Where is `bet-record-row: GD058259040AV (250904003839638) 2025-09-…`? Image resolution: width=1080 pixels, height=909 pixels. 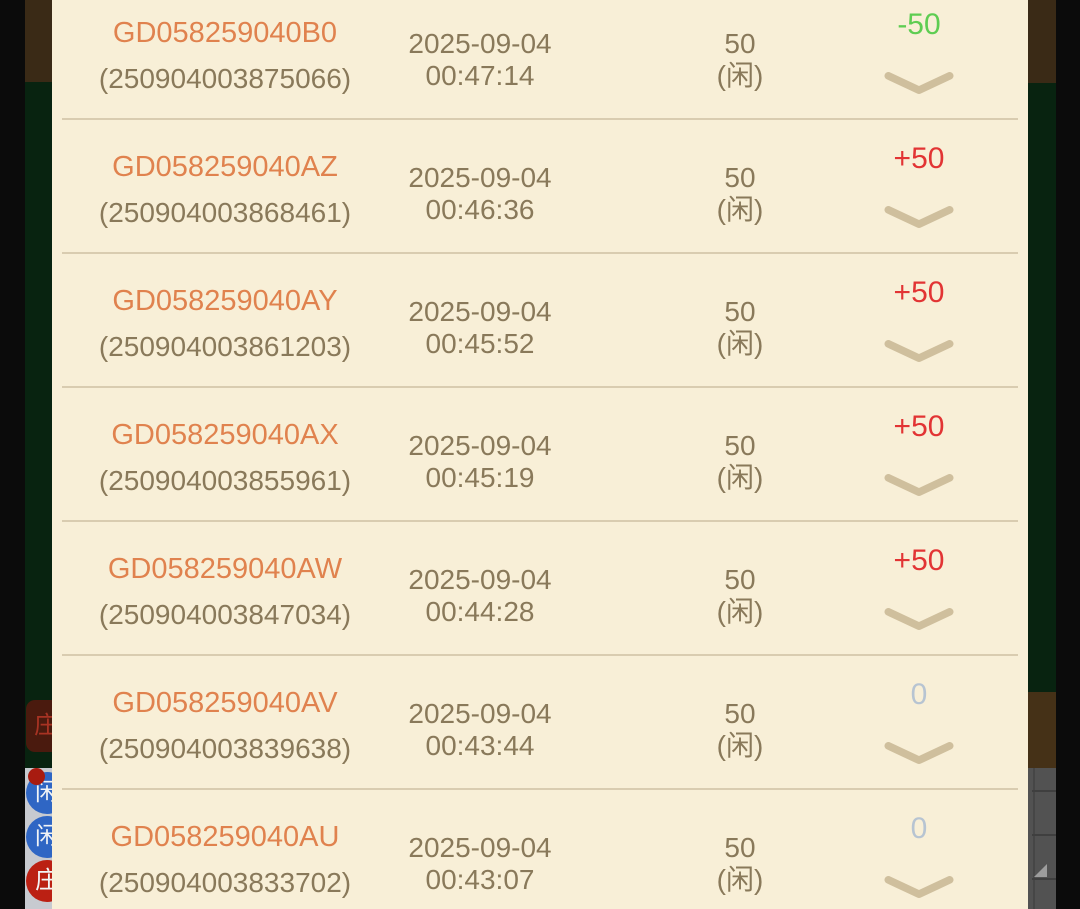 bet-record-row: GD058259040AV (250904003839638) 2025-09-… is located at coordinates (540, 723).